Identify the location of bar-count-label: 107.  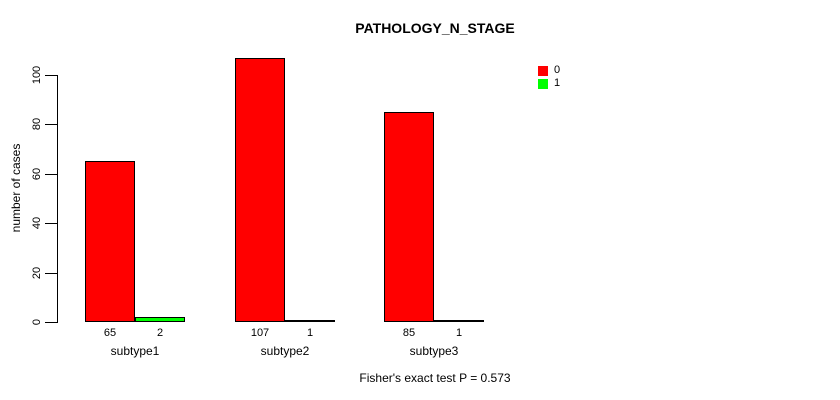
(260, 333).